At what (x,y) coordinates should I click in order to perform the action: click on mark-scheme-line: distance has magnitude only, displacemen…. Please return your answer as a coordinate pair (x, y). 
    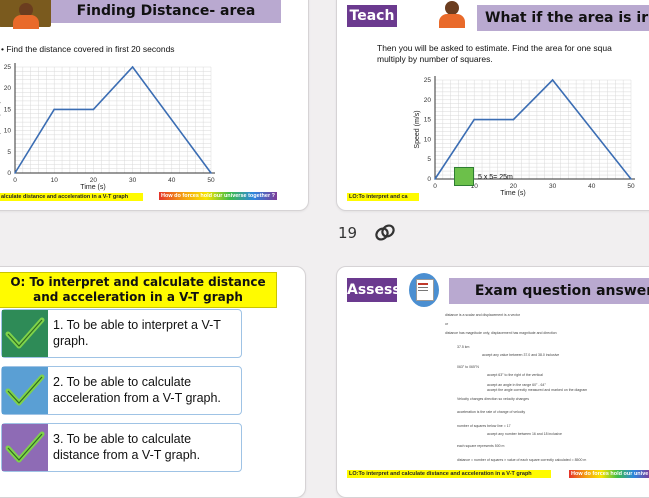
    Looking at the image, I should click on (501, 333).